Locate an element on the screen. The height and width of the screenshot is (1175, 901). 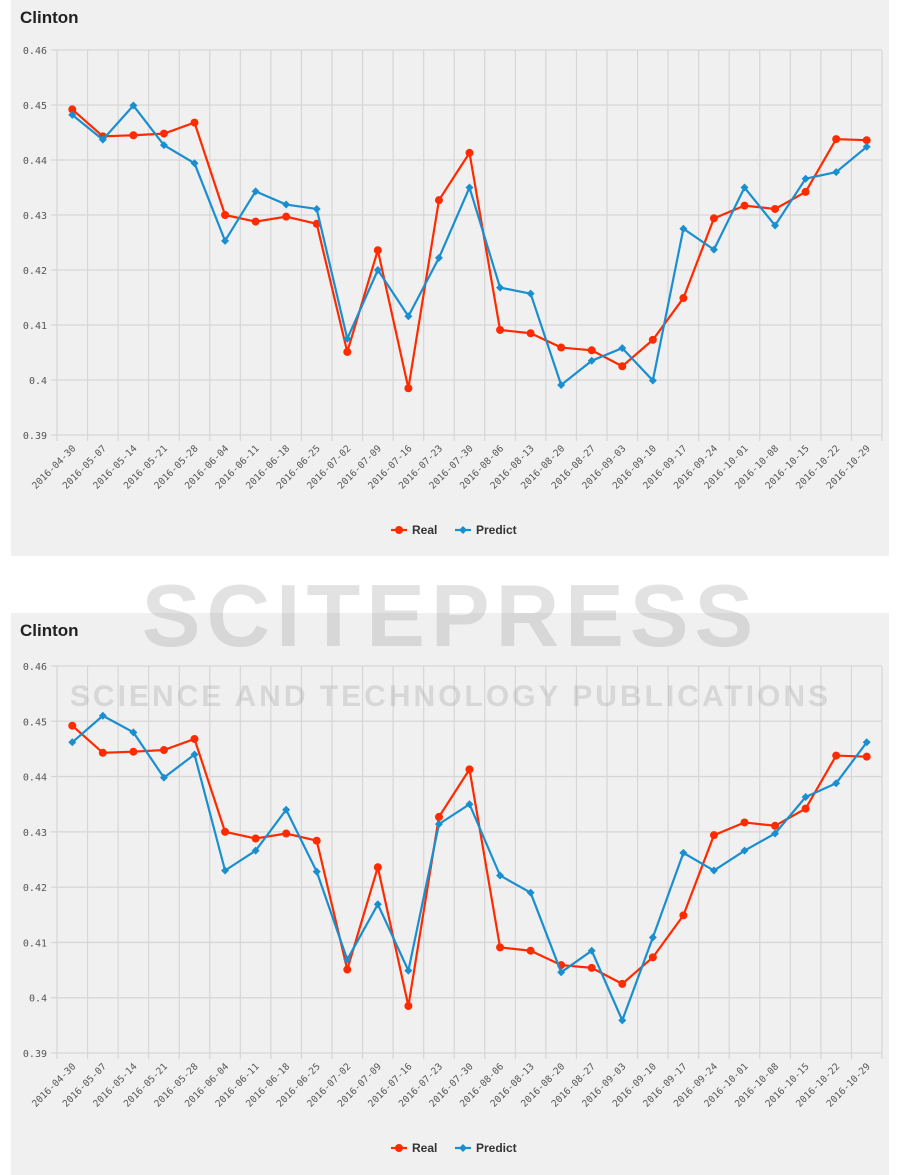
y-tick-label: 0.39 is located at coordinates (35, 1054).